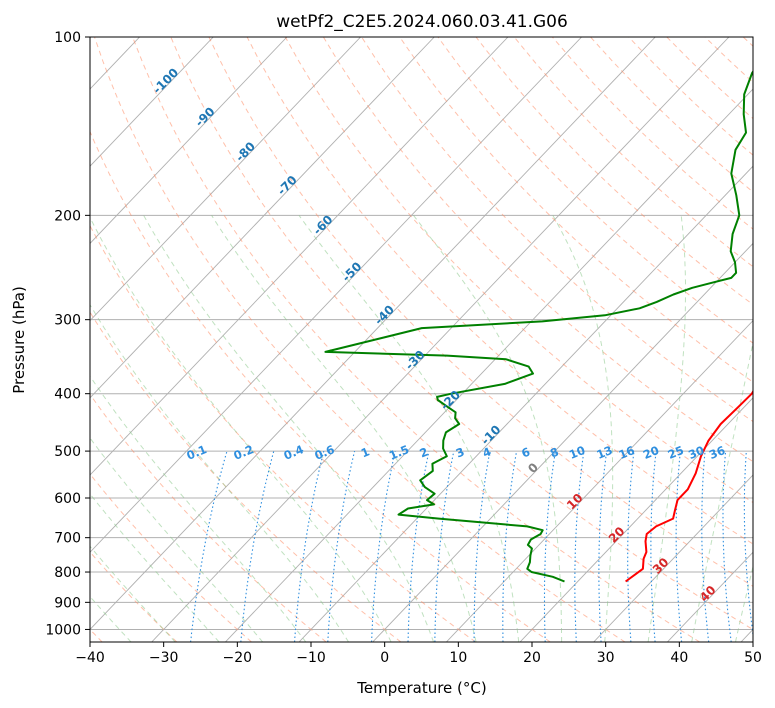 This screenshot has width=775, height=708. I want to click on y-tick-label: 400, so click(67, 395).